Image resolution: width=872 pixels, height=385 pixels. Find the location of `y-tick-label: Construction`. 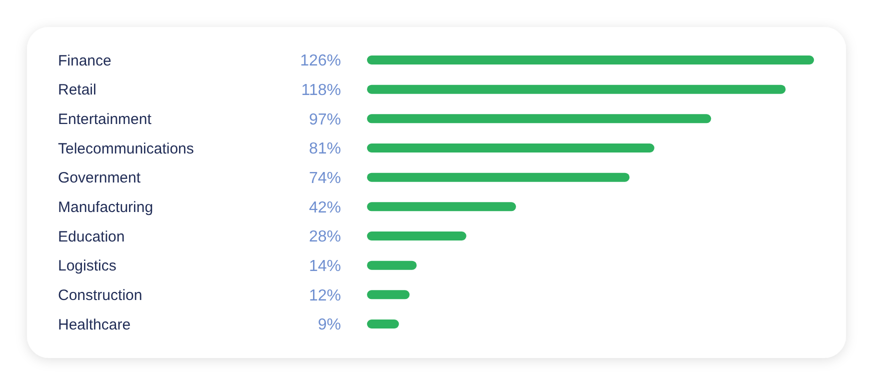

y-tick-label: Construction is located at coordinates (100, 295).